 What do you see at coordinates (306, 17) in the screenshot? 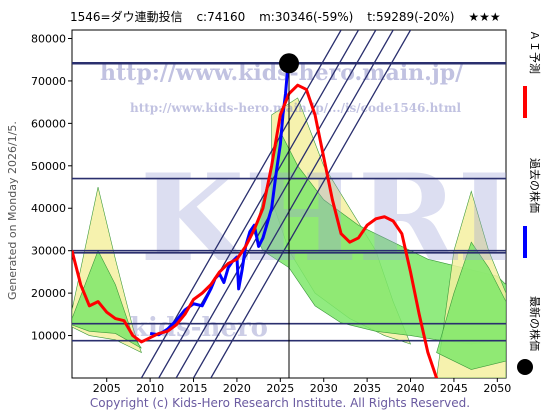
I see `m-value: m:30346(-59%)` at bounding box center [306, 17].